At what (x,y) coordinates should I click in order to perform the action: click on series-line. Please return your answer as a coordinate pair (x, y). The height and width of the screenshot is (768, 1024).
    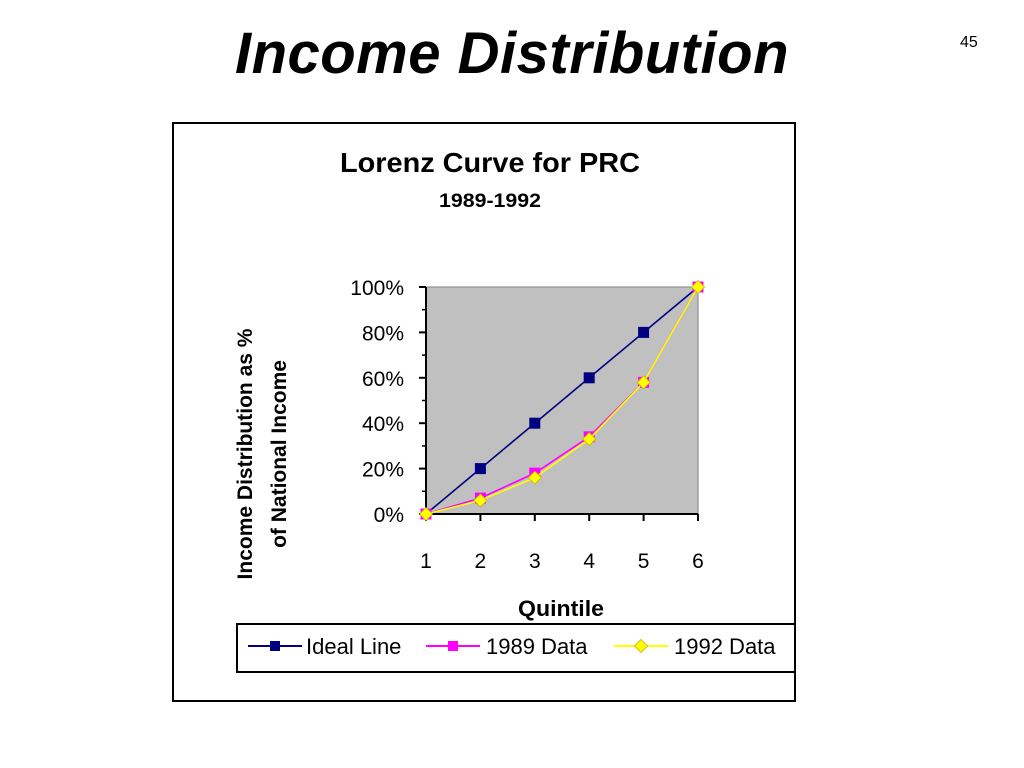
    Looking at the image, I should click on (562, 400).